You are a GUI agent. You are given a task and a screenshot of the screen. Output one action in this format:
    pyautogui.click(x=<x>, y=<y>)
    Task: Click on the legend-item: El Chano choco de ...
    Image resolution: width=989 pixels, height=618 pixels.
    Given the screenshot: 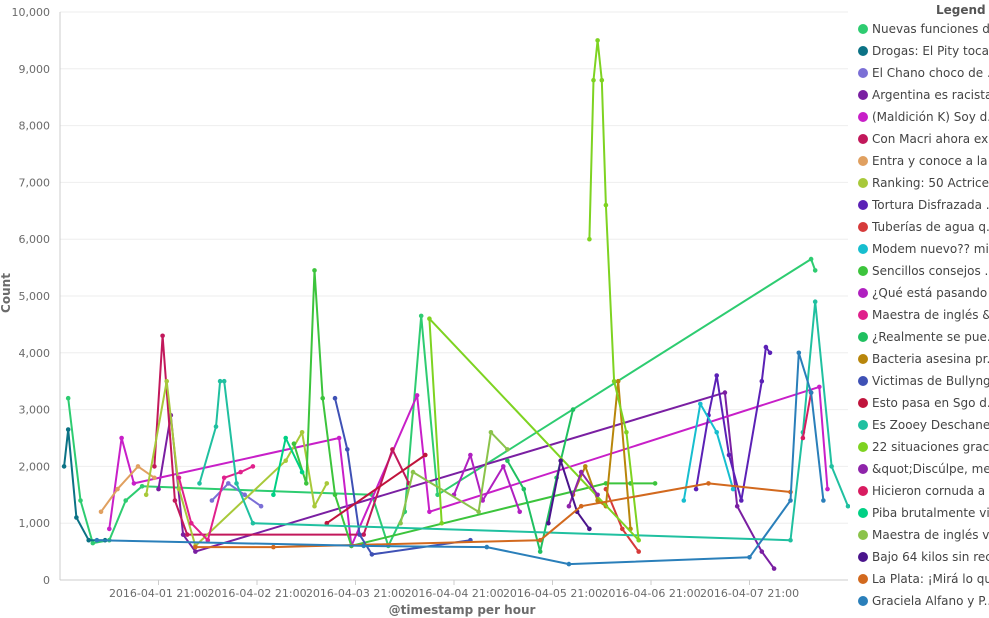 What is the action you would take?
    pyautogui.click(x=923, y=73)
    